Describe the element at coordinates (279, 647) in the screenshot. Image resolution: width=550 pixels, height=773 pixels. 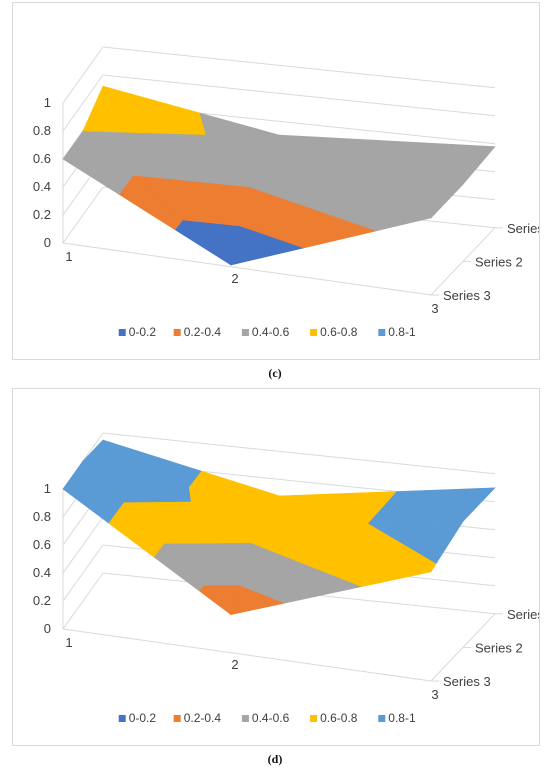
I see `floor-outline` at that location.